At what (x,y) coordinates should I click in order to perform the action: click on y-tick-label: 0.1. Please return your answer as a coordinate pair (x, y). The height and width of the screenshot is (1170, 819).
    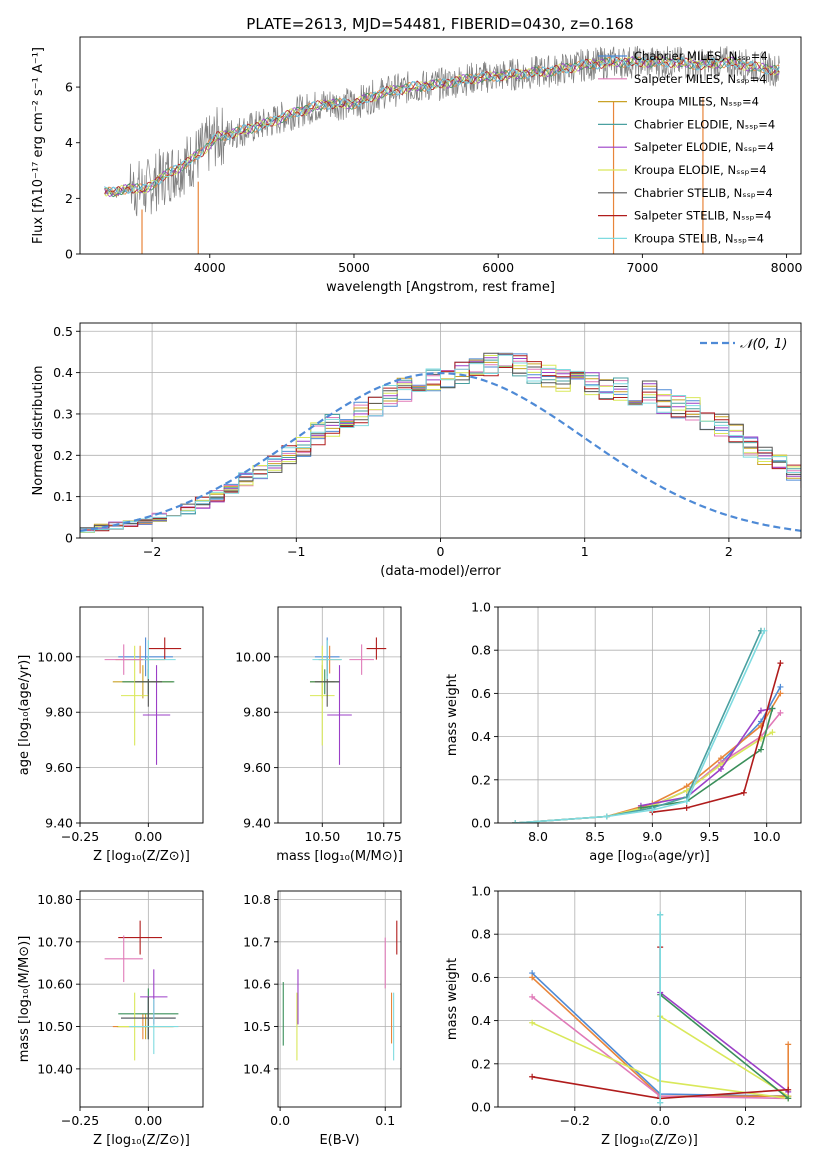
    Looking at the image, I should click on (63, 496).